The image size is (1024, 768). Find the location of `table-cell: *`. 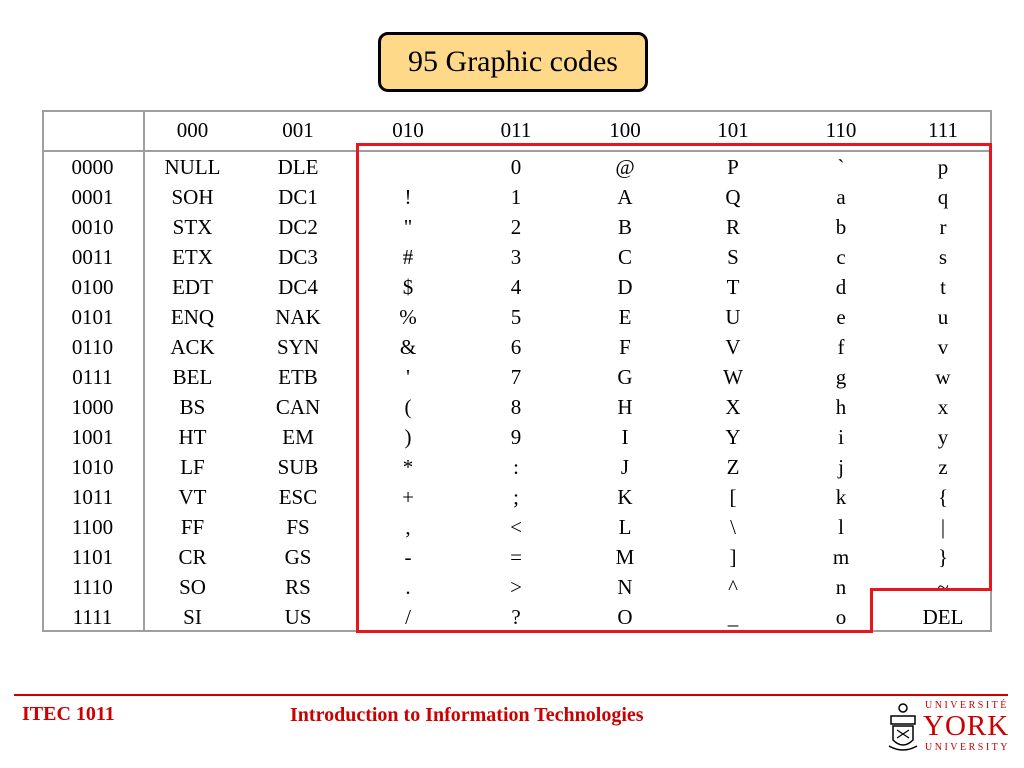

table-cell: * is located at coordinates (408, 467).